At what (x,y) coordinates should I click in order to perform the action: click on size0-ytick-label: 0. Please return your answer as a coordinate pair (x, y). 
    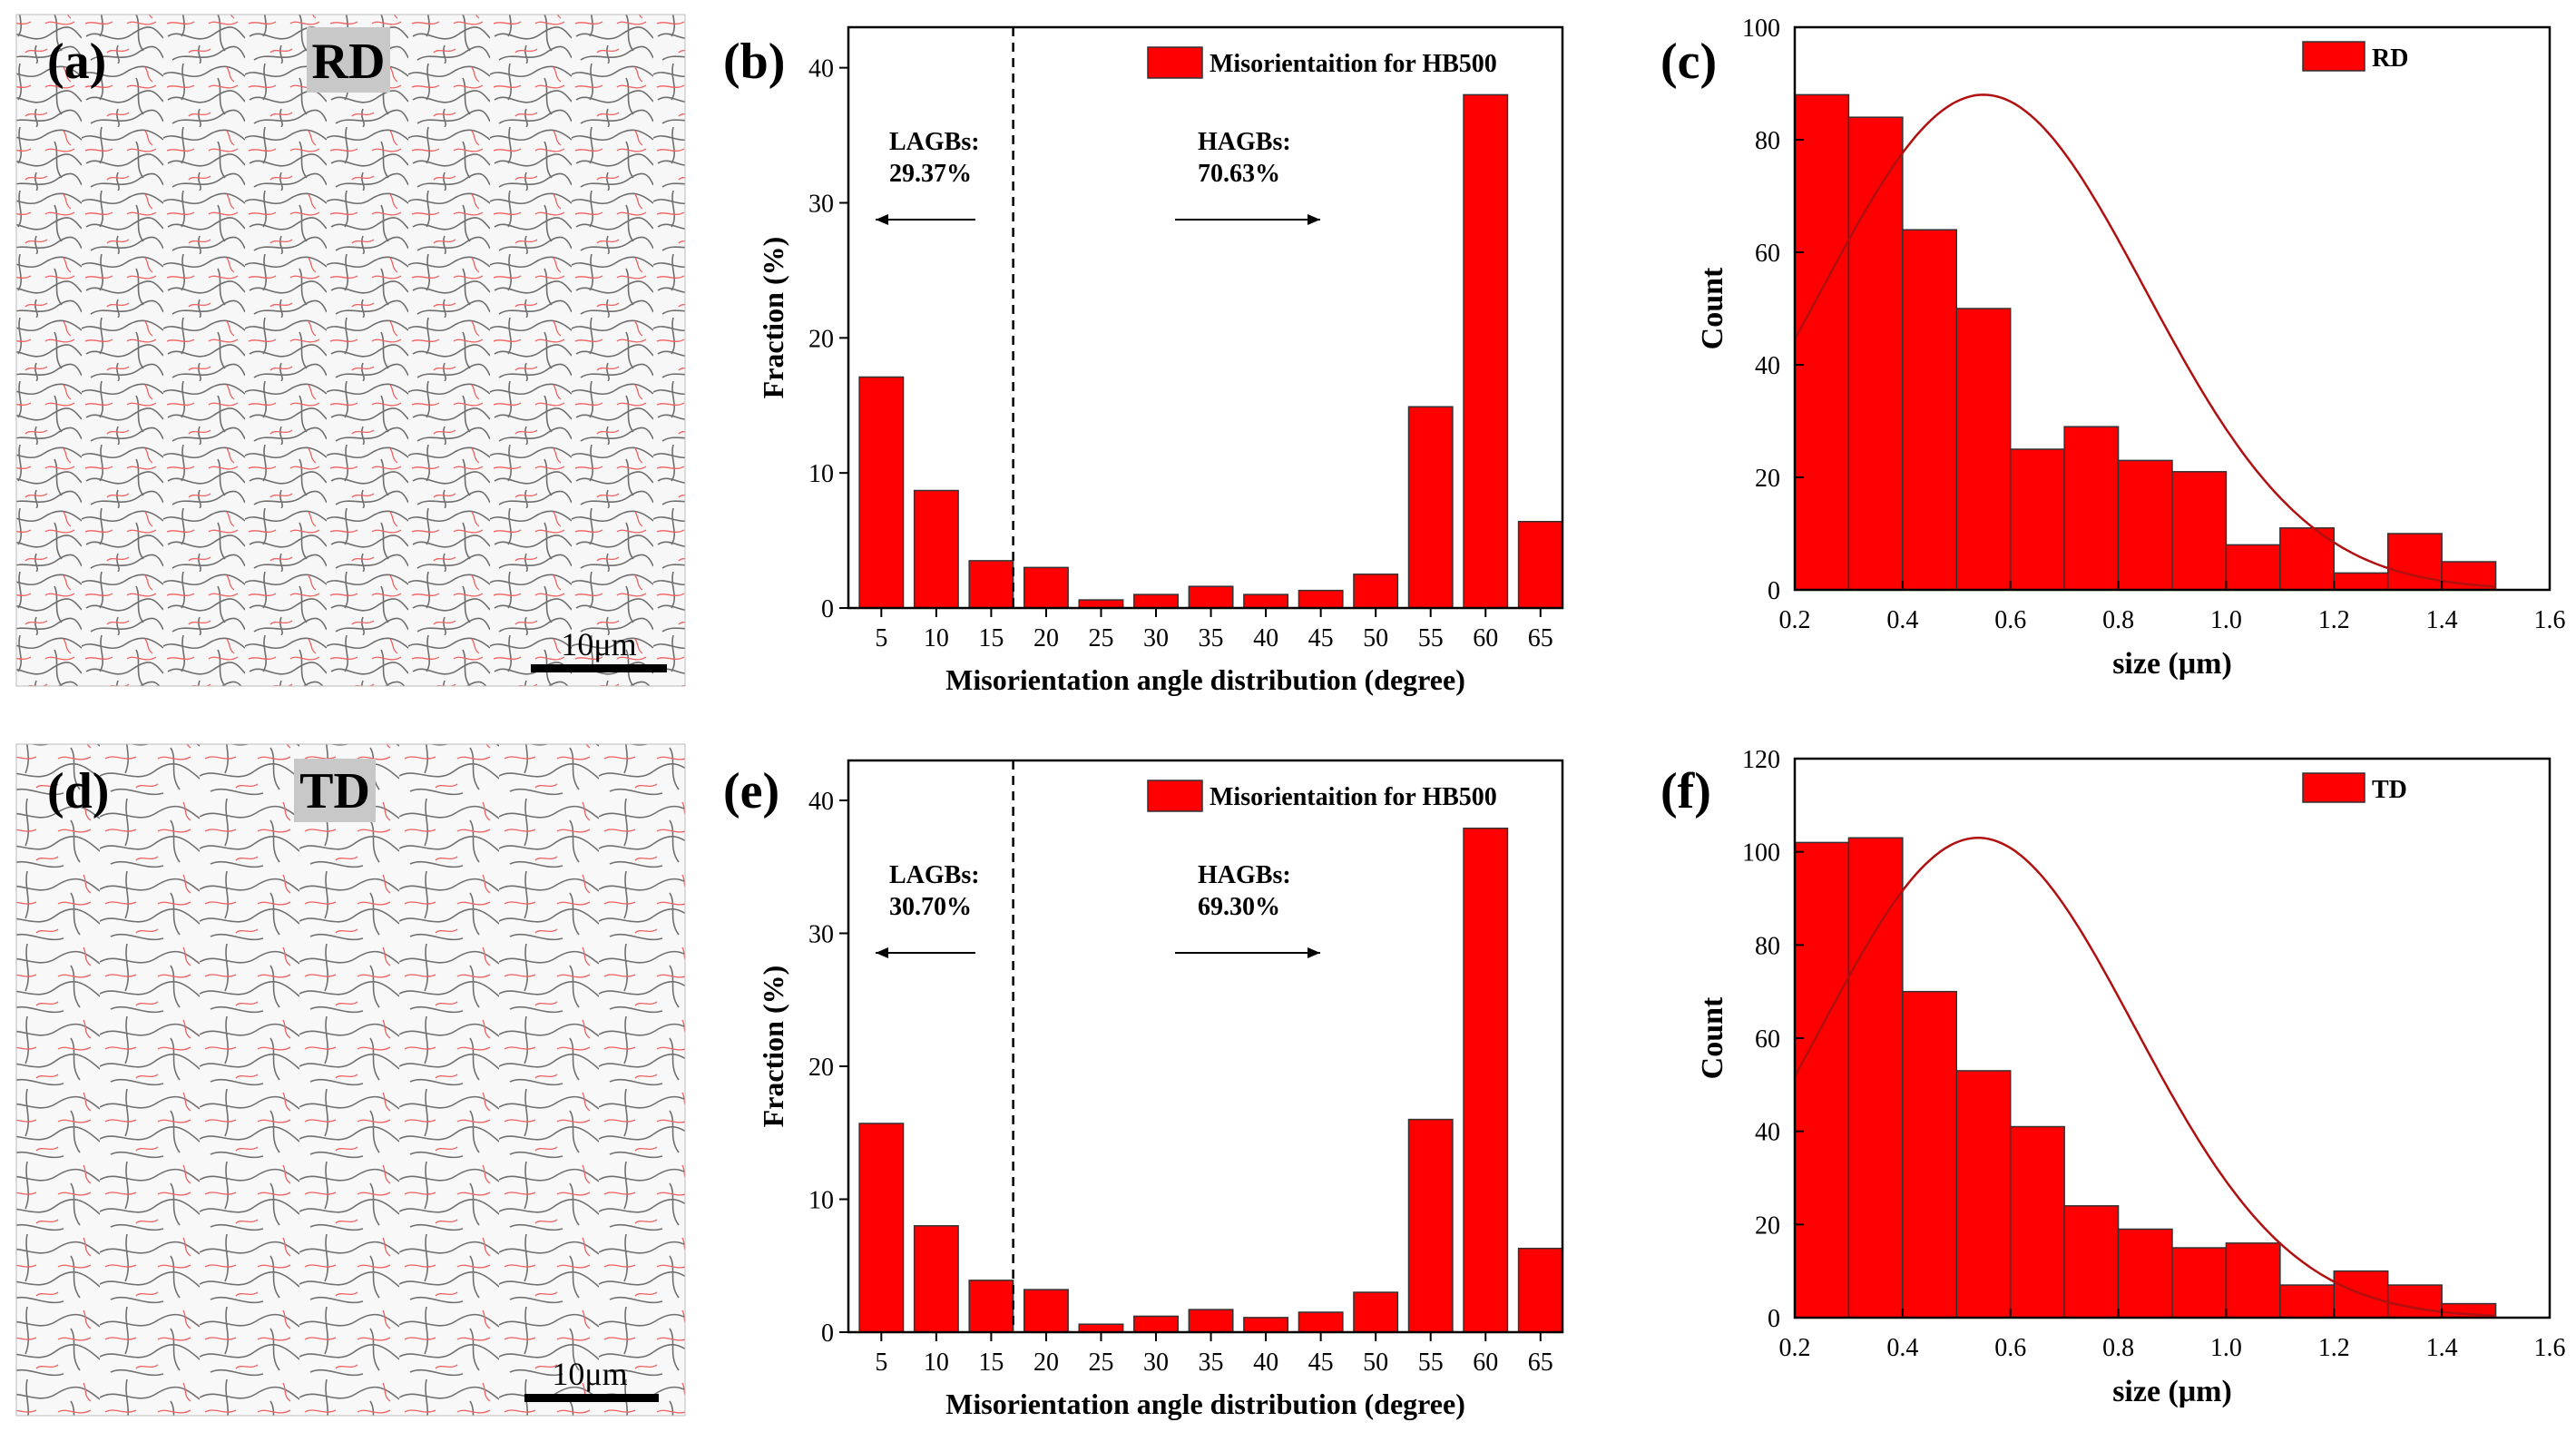
    Looking at the image, I should click on (1774, 591).